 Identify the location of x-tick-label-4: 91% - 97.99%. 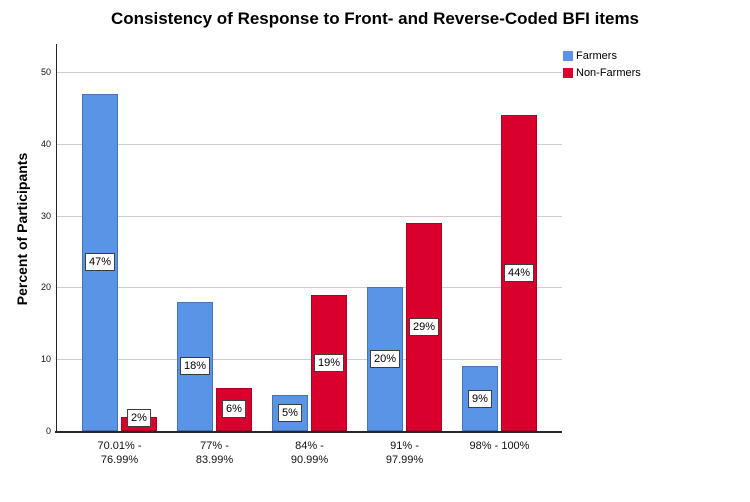
(404, 453).